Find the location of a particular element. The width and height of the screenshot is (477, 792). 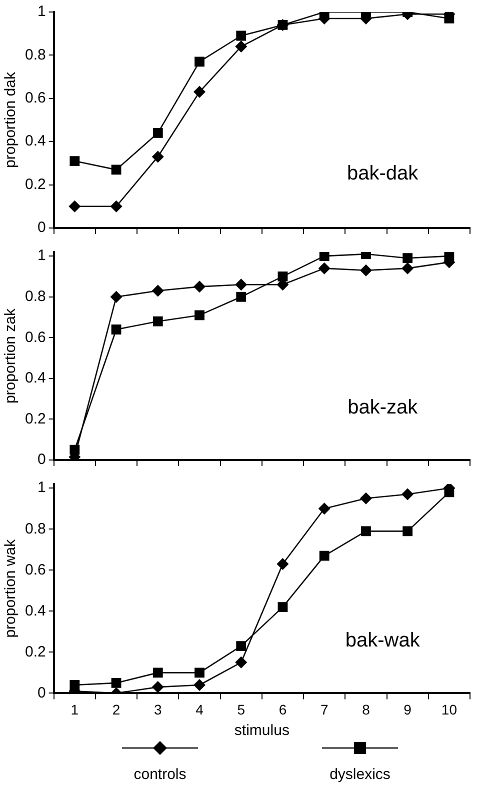

legend-label: controls is located at coordinates (160, 774).